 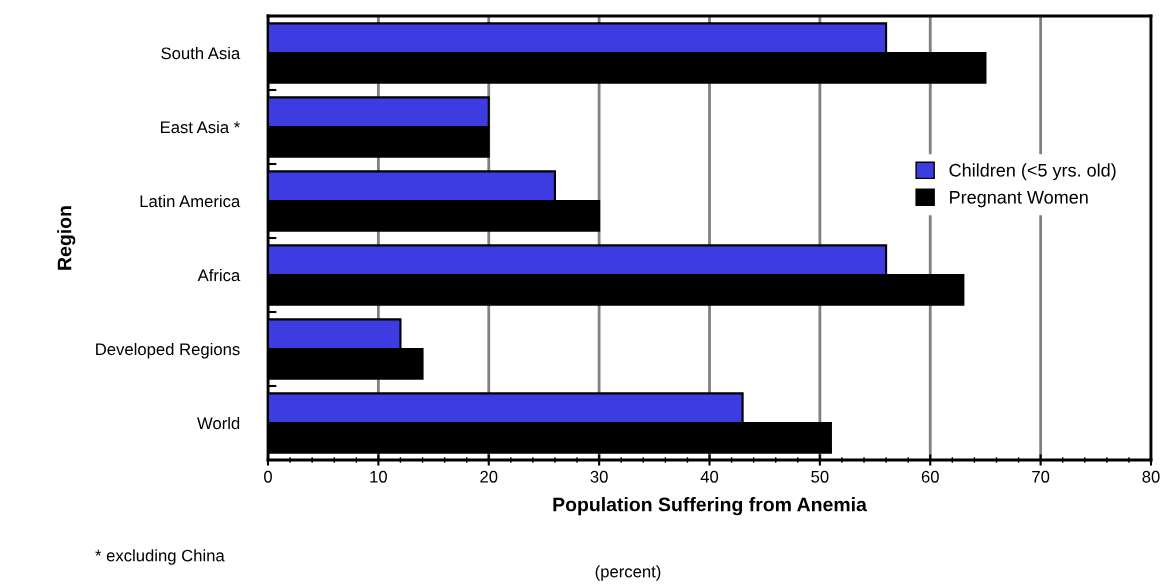 What do you see at coordinates (1041, 476) in the screenshot?
I see `x-tick-label: 70` at bounding box center [1041, 476].